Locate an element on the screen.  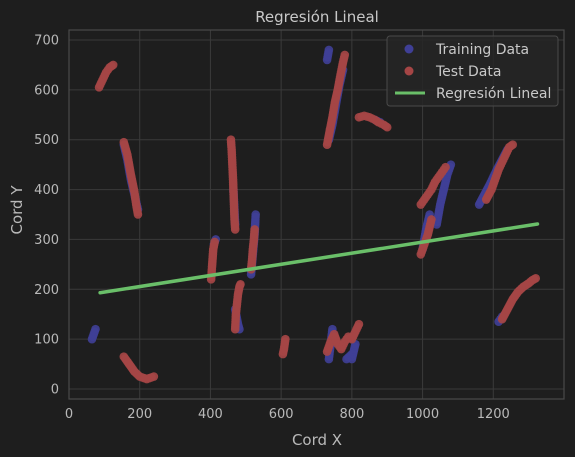
legend-box is located at coordinates (472, 71).